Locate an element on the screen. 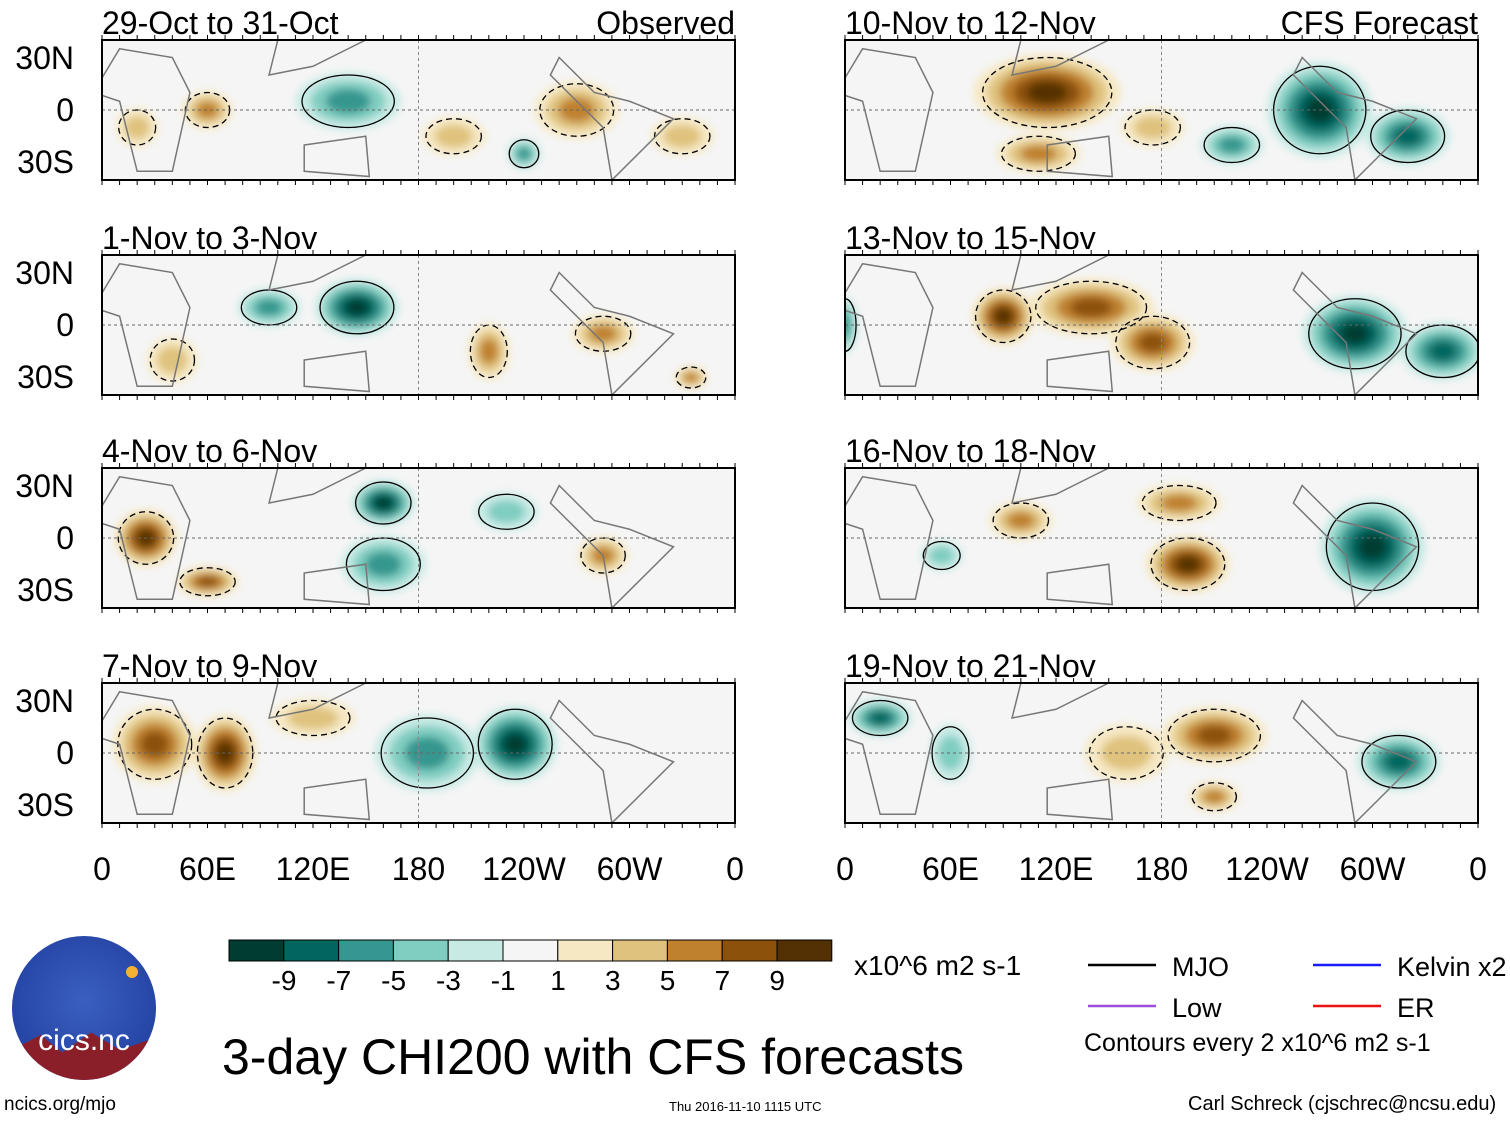  panel-title: 29-Oct to 31-Oct is located at coordinates (220, 23).